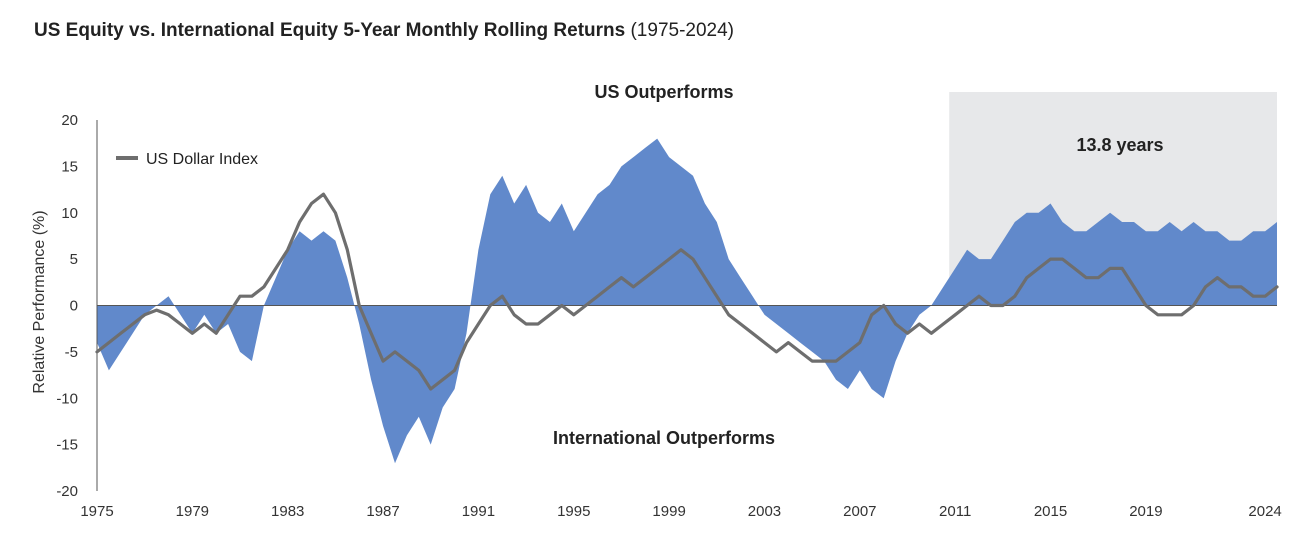 The height and width of the screenshot is (535, 1309). Describe the element at coordinates (287, 511) in the screenshot. I see `x-tick-label: 1983` at that location.